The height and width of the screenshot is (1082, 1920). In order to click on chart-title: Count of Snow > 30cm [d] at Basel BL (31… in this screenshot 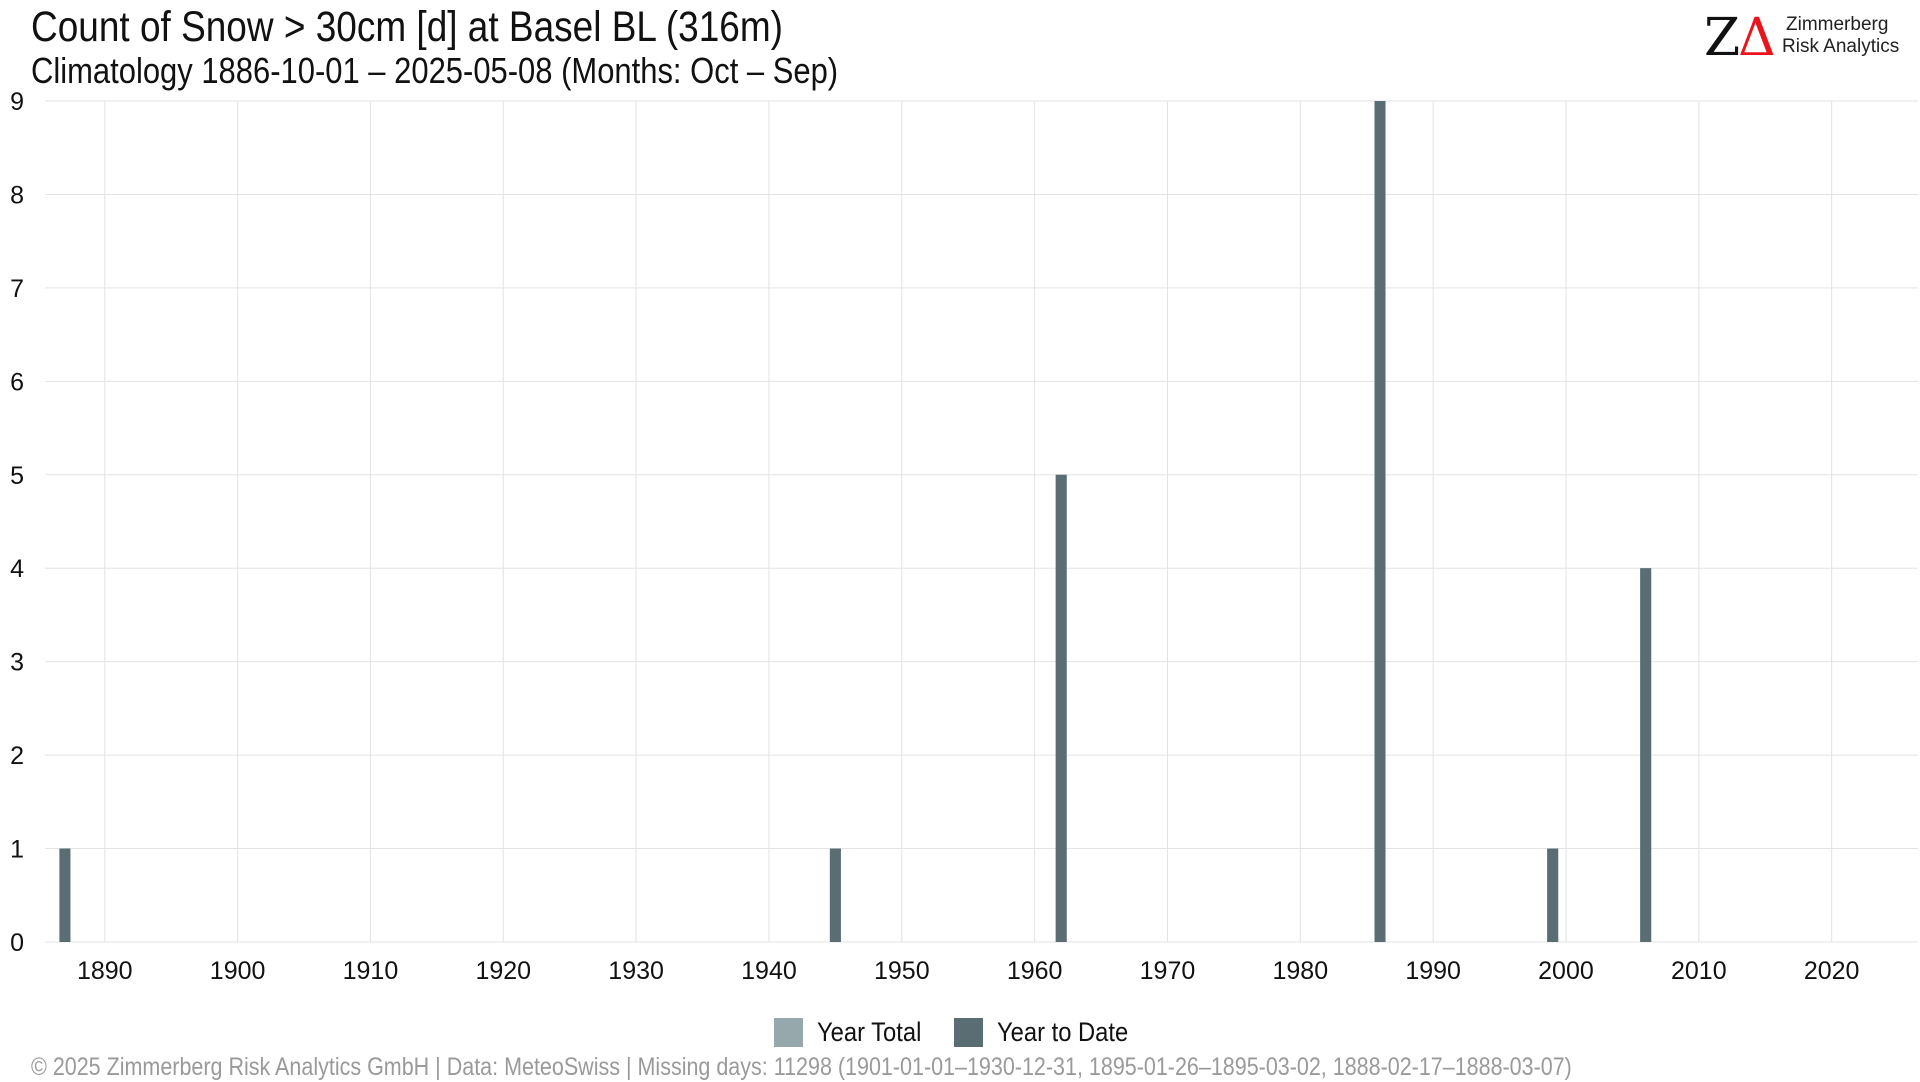, I will do `click(407, 27)`.